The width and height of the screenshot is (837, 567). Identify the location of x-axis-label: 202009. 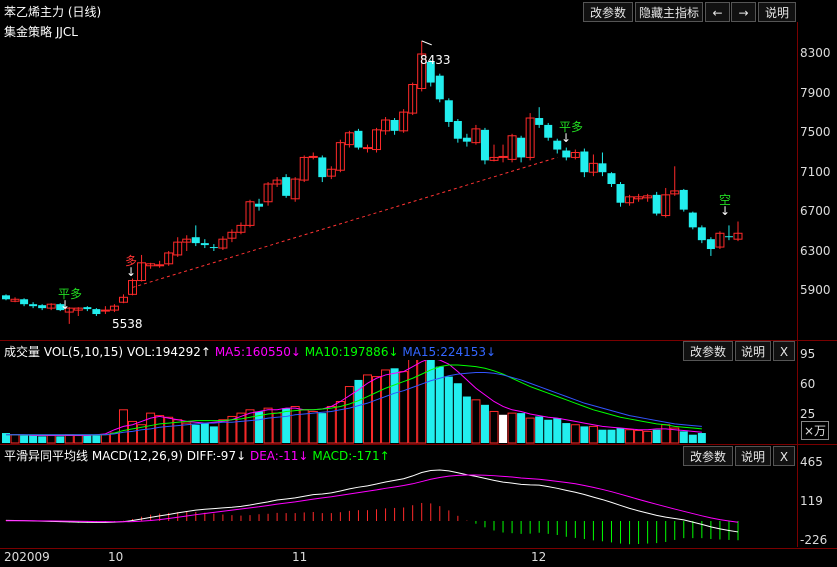
(27, 557).